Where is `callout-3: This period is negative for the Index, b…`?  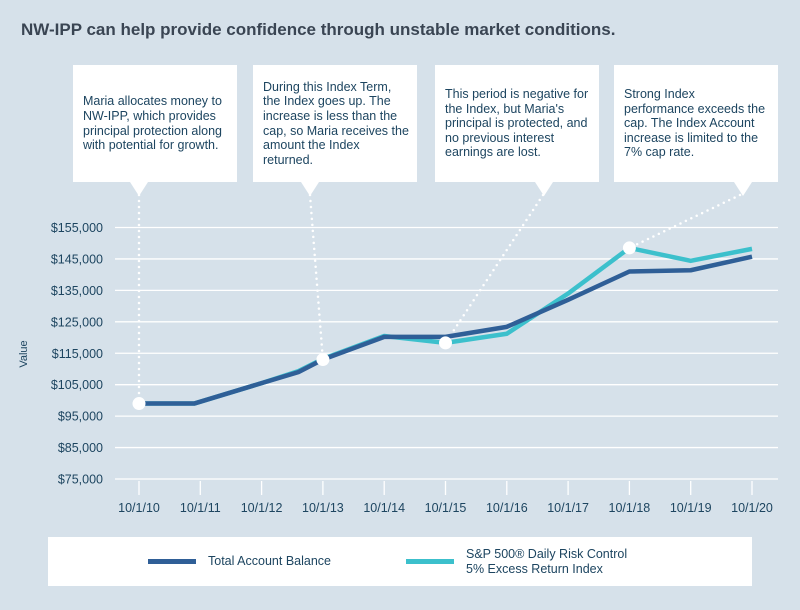 callout-3: This period is negative for the Index, b… is located at coordinates (517, 130).